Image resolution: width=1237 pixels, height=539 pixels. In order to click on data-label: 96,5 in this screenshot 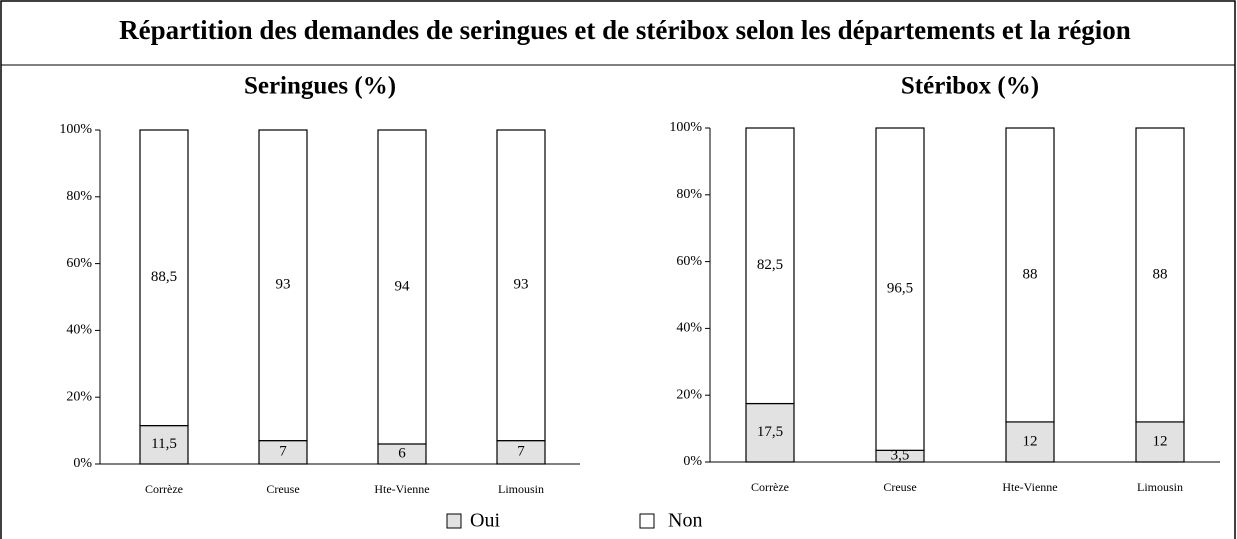, I will do `click(900, 289)`.